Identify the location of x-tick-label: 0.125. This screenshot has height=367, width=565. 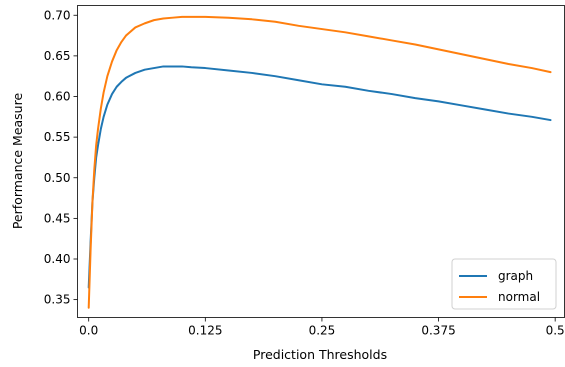
(205, 331).